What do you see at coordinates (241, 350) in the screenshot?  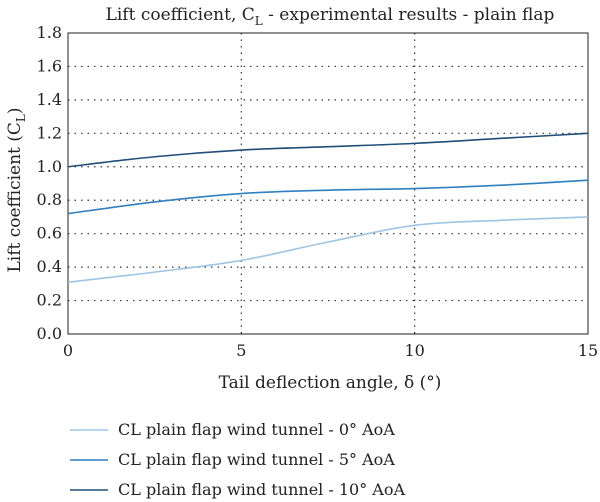 I see `x-tick-label: 5` at bounding box center [241, 350].